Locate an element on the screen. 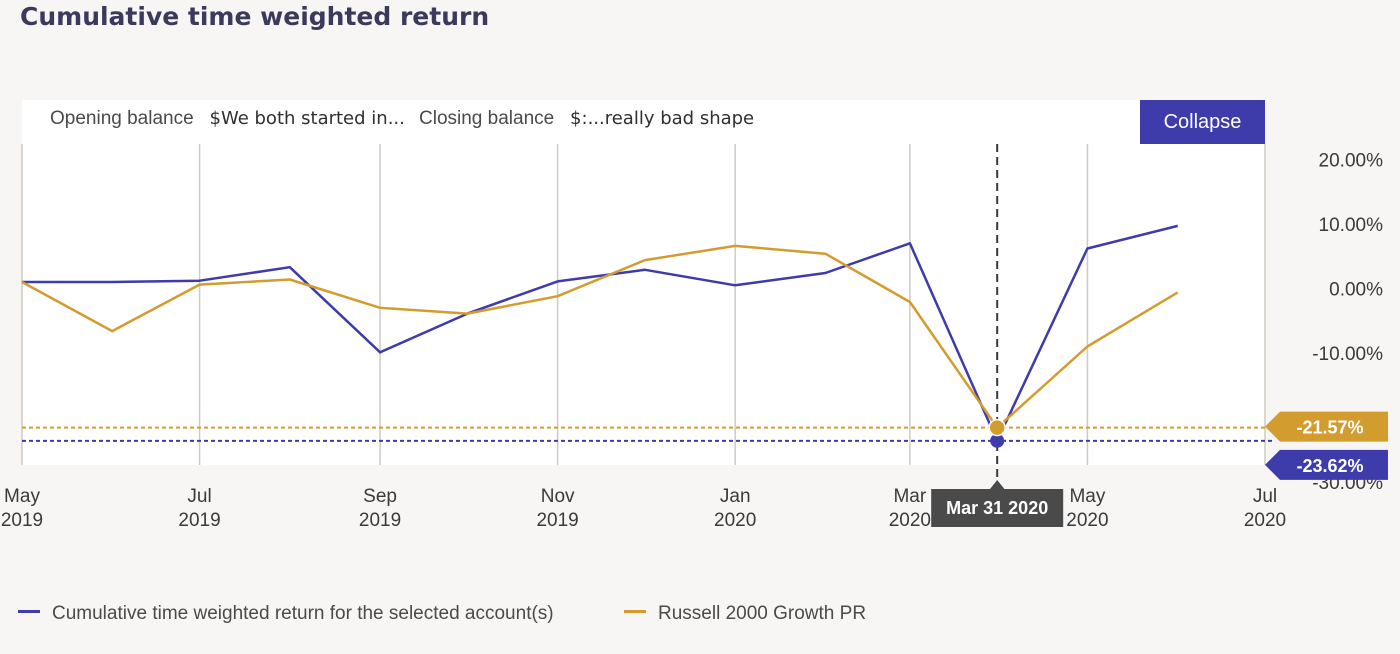  account-value-flag: -23.62% is located at coordinates (1329, 466).